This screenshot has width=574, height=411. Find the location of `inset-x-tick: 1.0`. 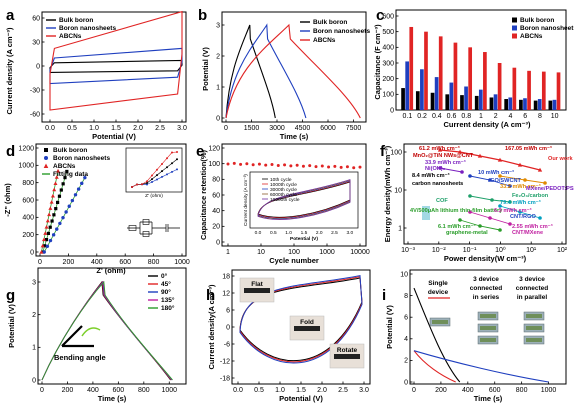

inset-x-tick: 1.0 is located at coordinates (288, 233).